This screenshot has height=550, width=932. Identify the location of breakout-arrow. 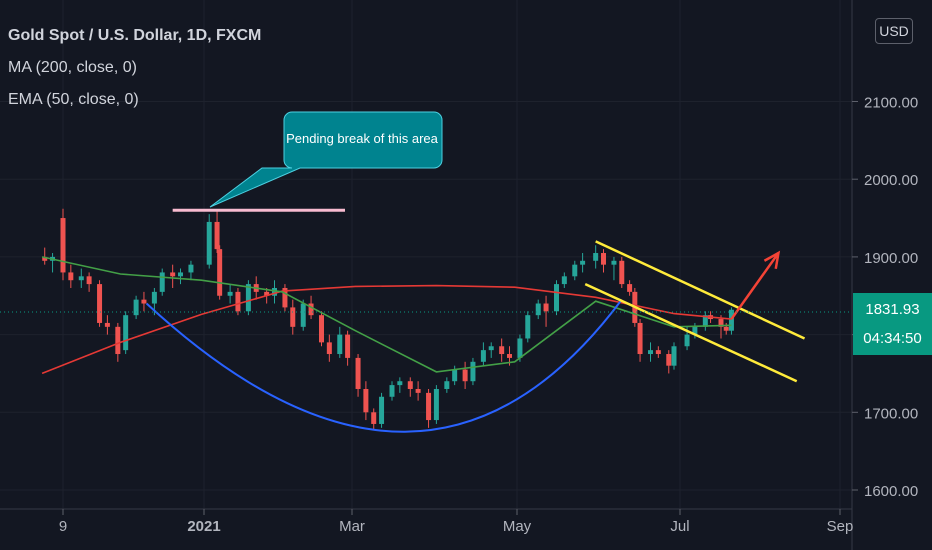
(755, 286).